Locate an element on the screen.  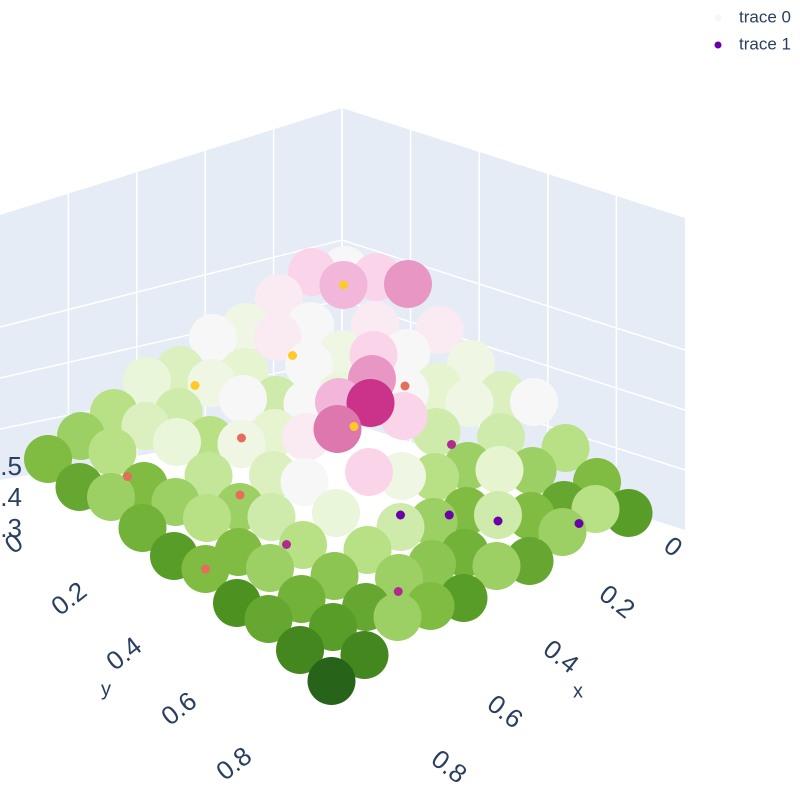
y-tick-label: 0.4 is located at coordinates (123, 653).